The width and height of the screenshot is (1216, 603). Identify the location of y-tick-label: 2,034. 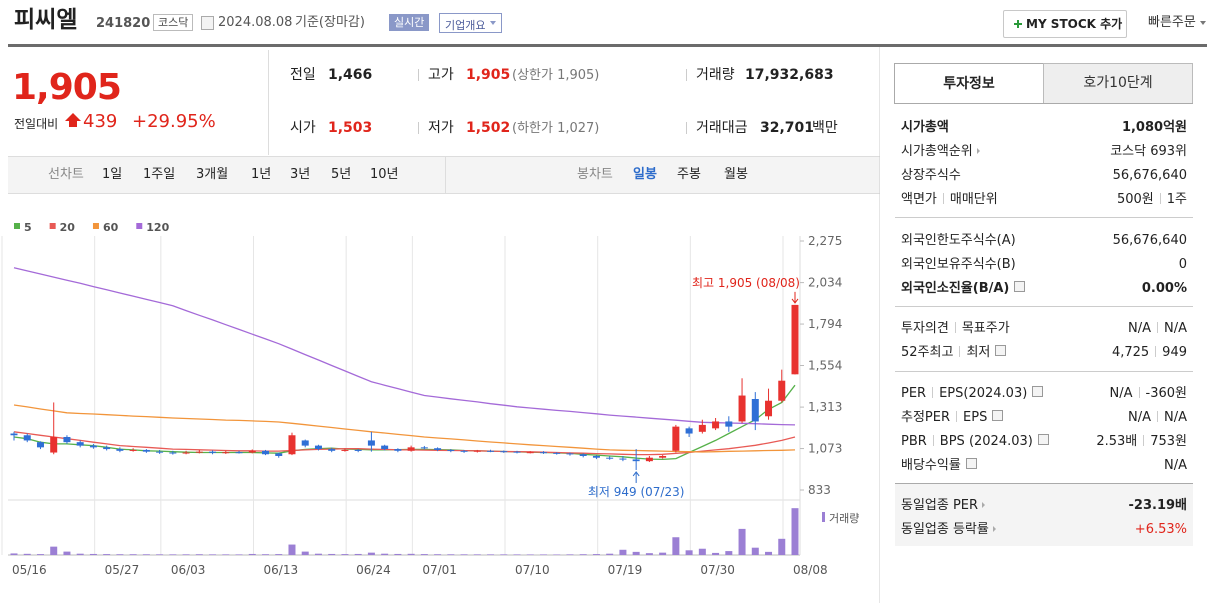
(825, 283).